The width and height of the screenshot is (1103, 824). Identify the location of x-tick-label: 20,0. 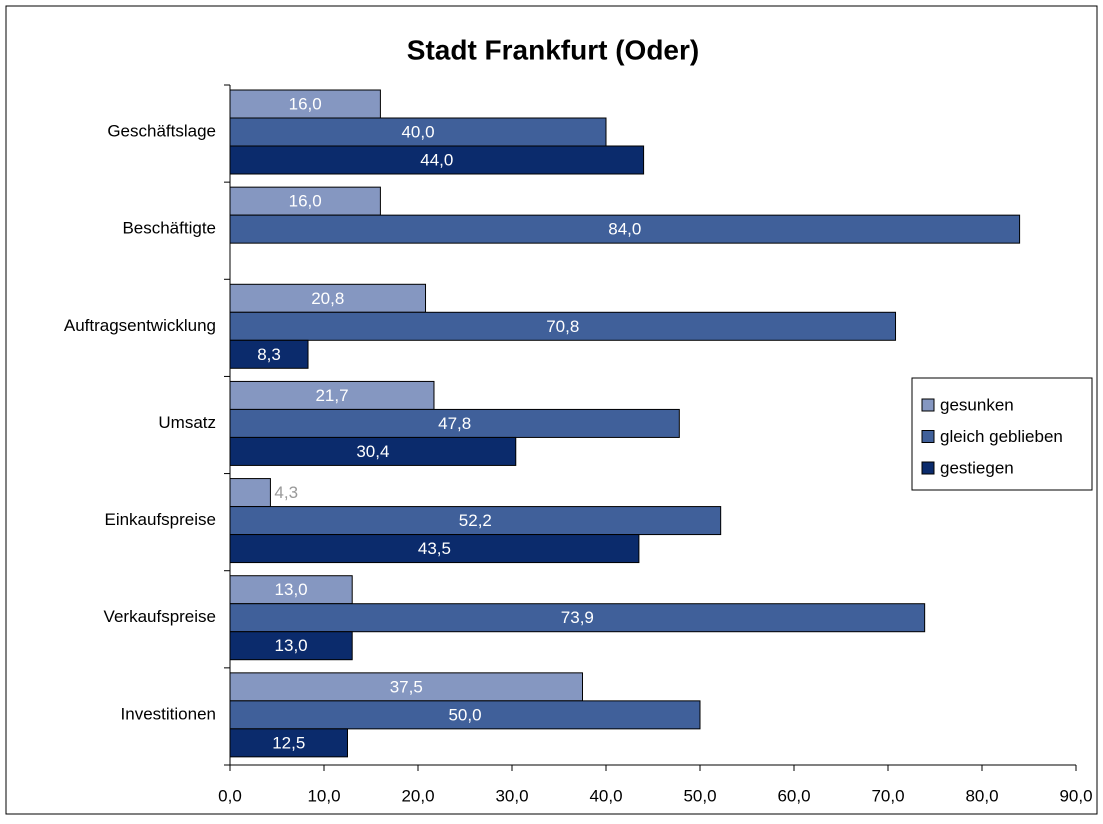
(417, 795).